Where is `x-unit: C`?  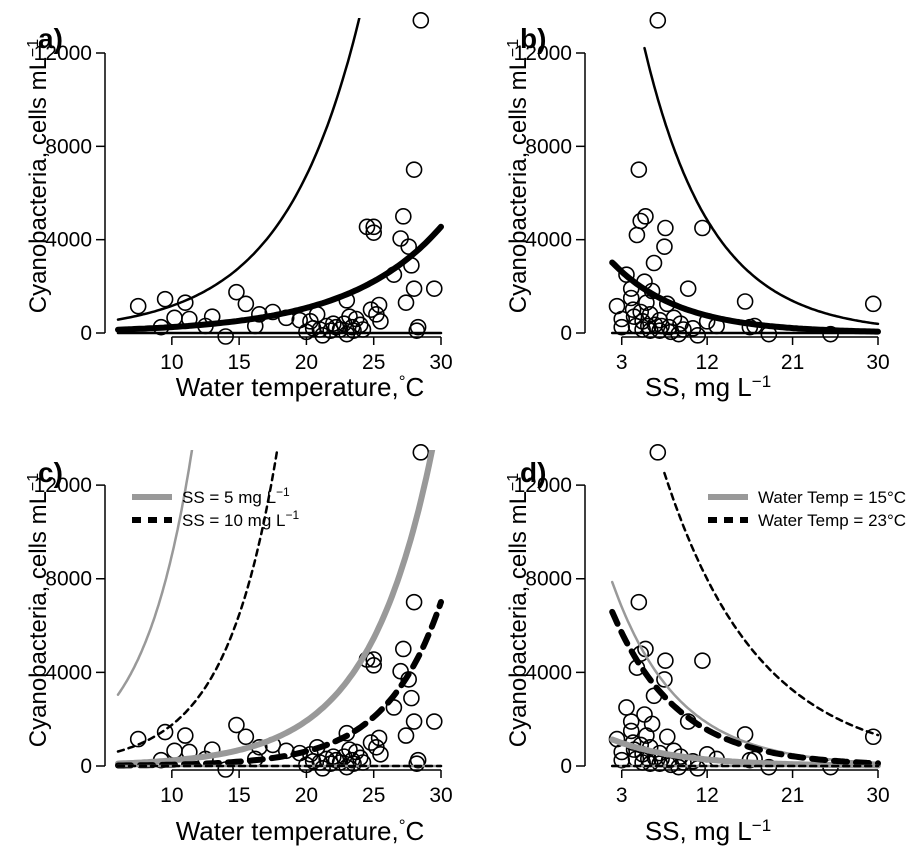
x-unit: C is located at coordinates (415, 387).